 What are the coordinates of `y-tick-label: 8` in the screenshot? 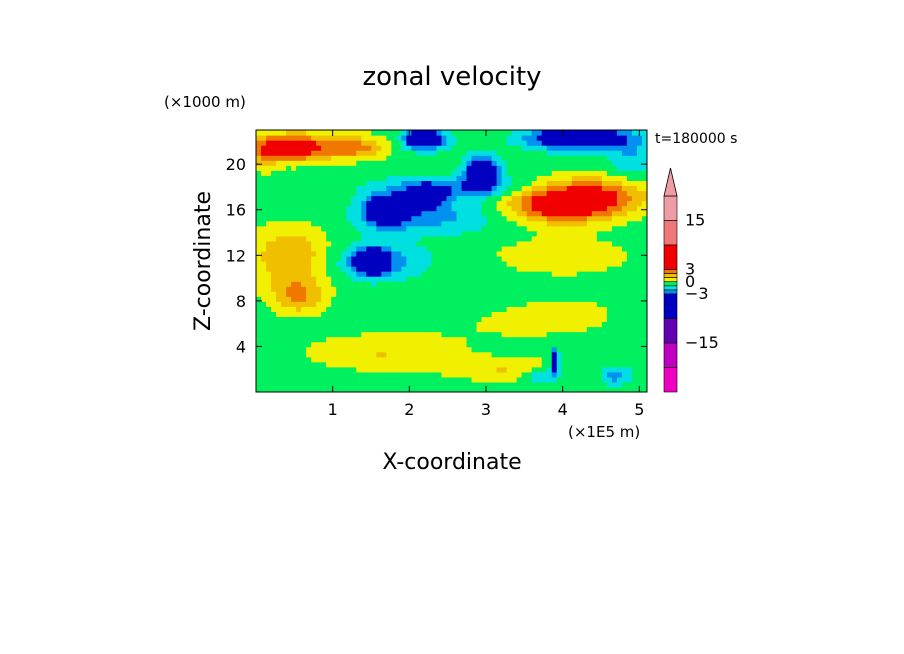 It's located at (241, 301).